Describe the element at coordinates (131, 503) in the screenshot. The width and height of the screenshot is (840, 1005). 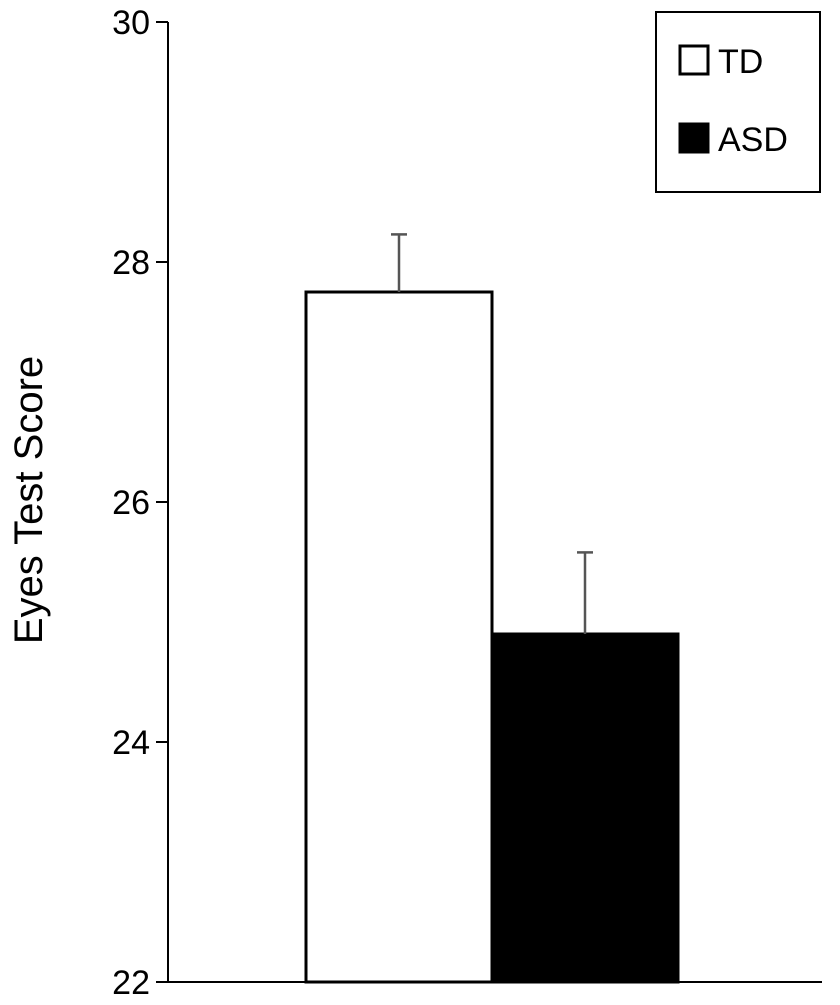
I see `y-tick-label: 26` at that location.